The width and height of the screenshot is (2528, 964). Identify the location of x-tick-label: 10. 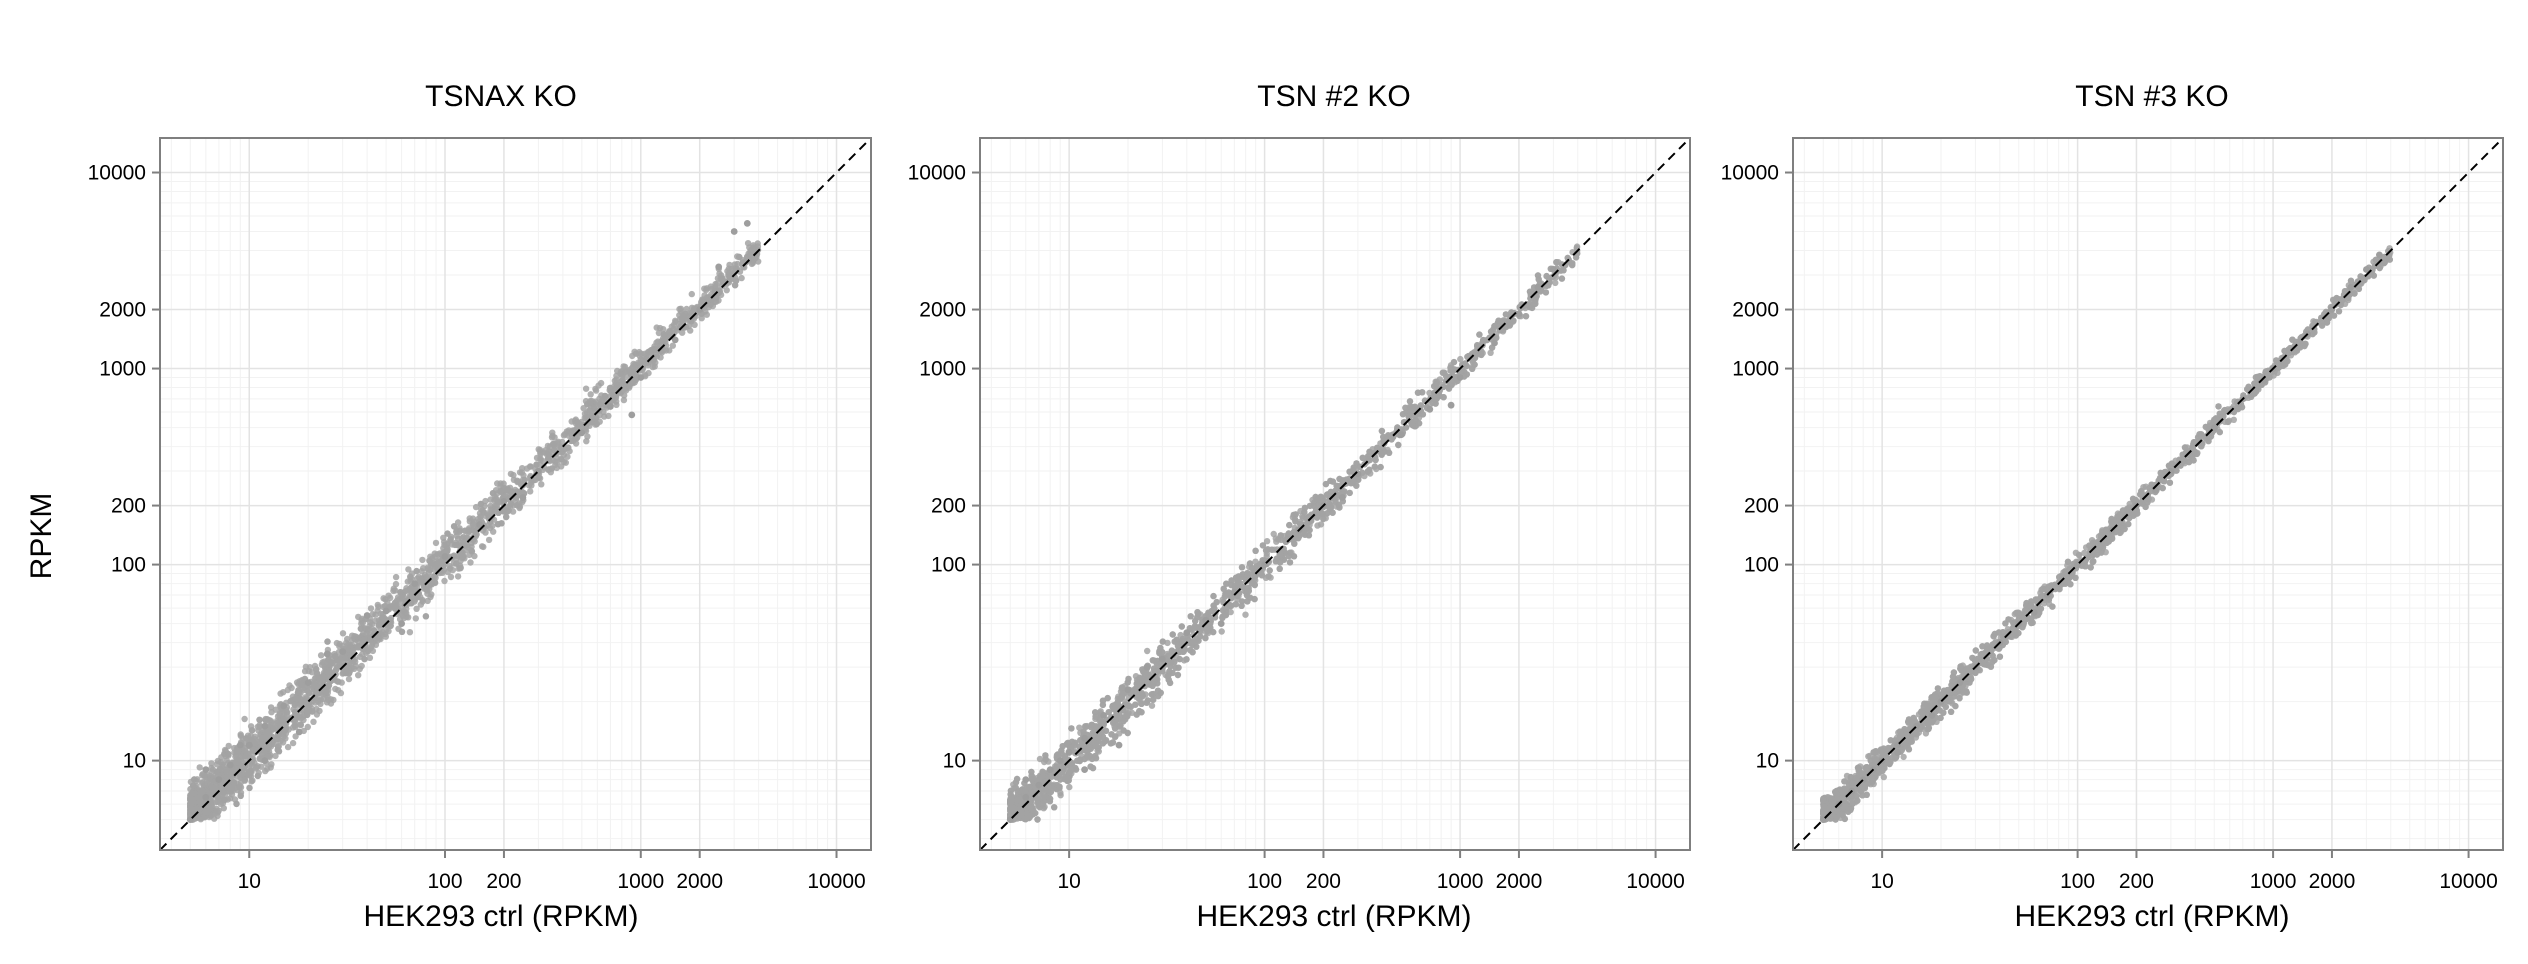
(249, 881).